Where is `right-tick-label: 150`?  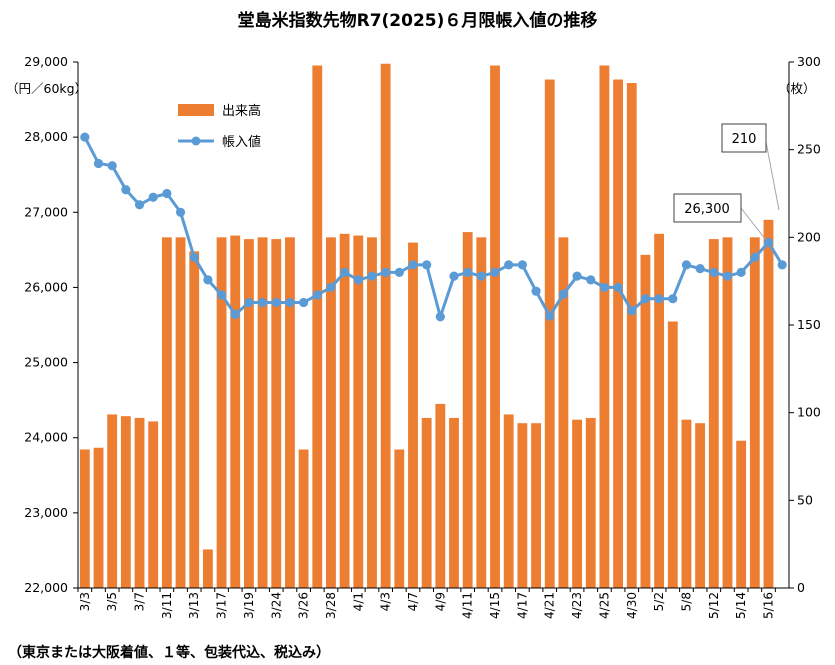
right-tick-label: 150 is located at coordinates (809, 324).